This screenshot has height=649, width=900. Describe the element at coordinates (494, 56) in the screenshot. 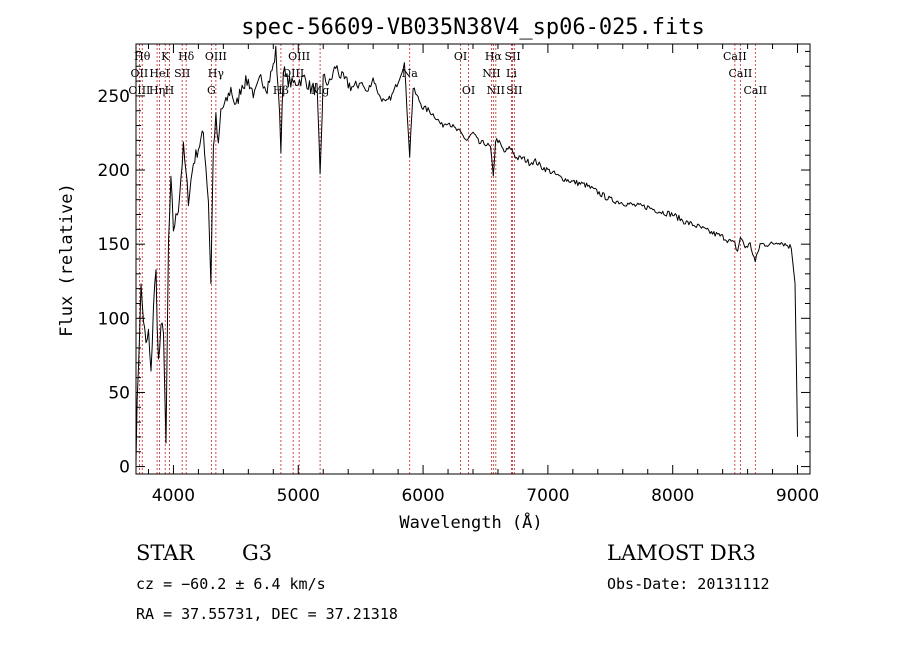

I see `spectral-line-label: Hα` at that location.